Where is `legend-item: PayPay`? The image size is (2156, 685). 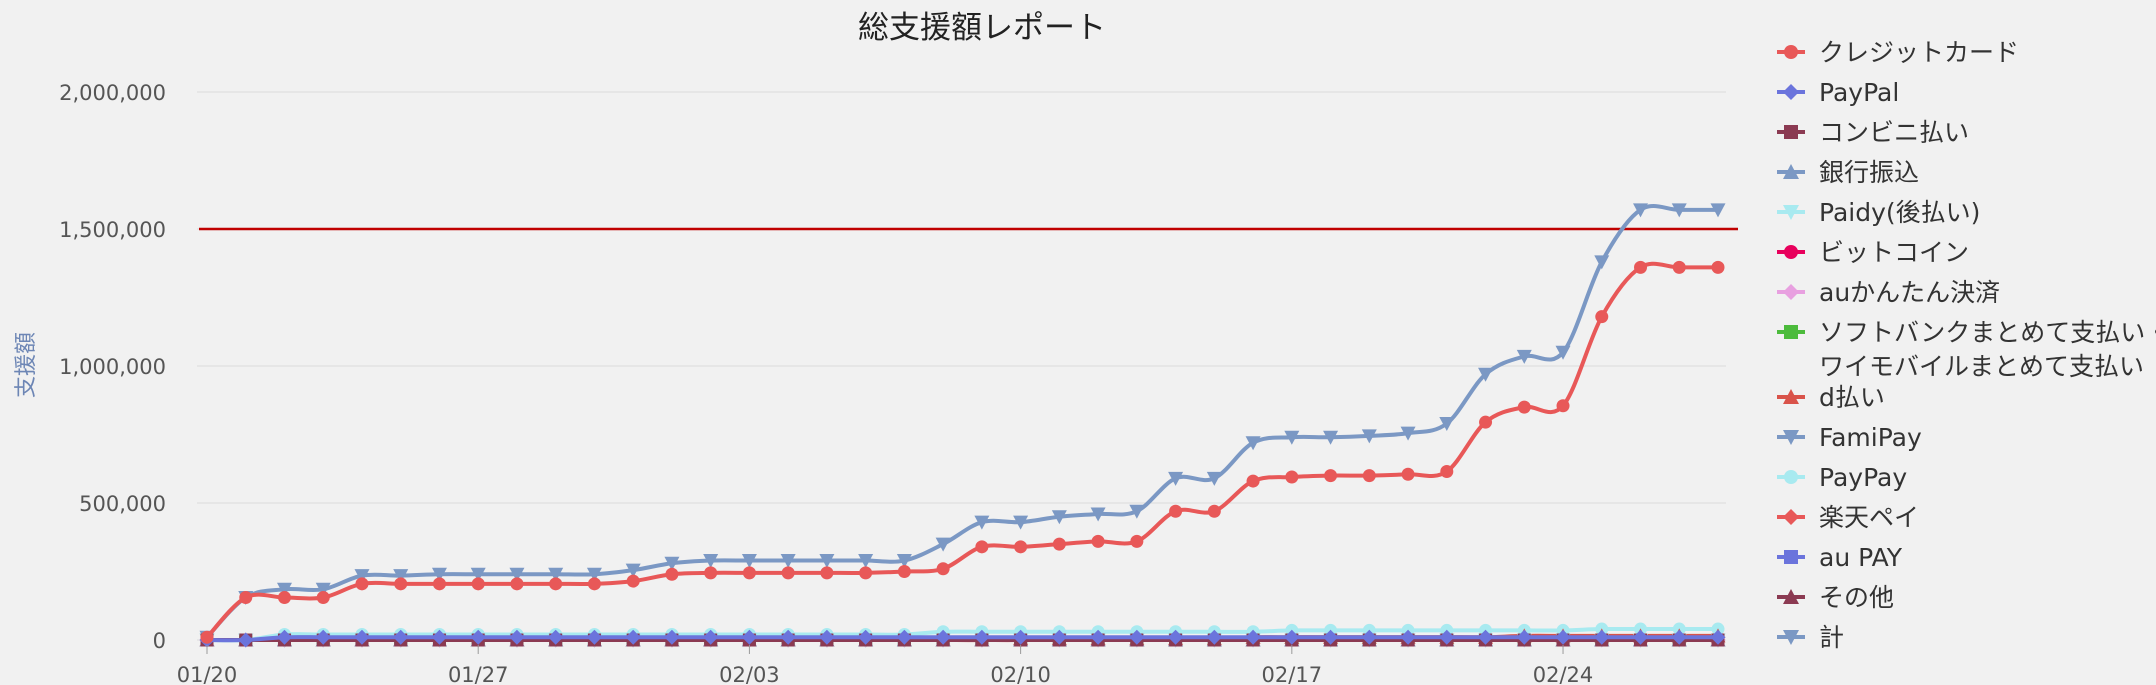 legend-item: PayPay is located at coordinates (1842, 477).